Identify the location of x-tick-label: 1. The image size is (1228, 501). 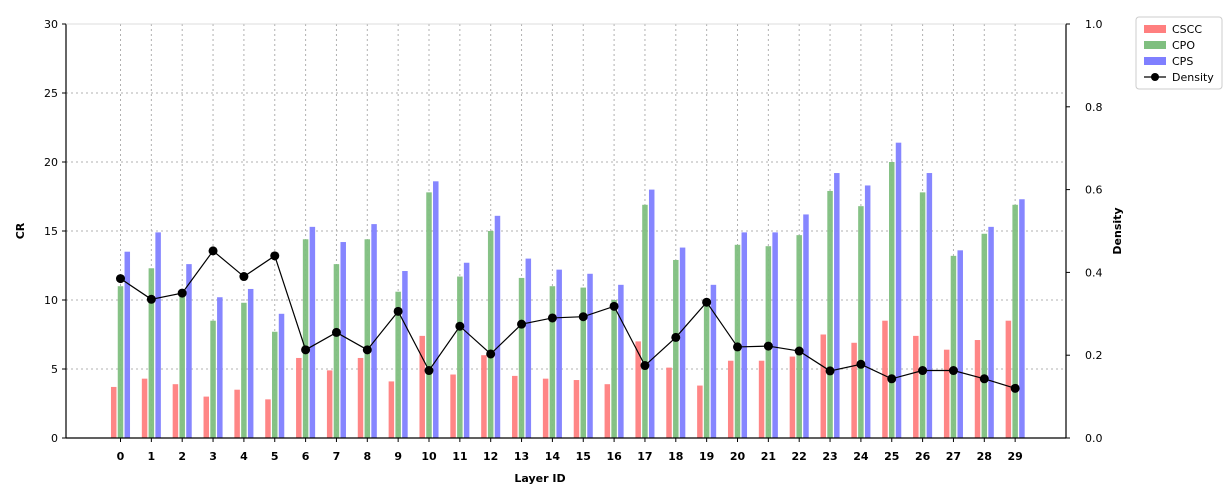
(152, 456).